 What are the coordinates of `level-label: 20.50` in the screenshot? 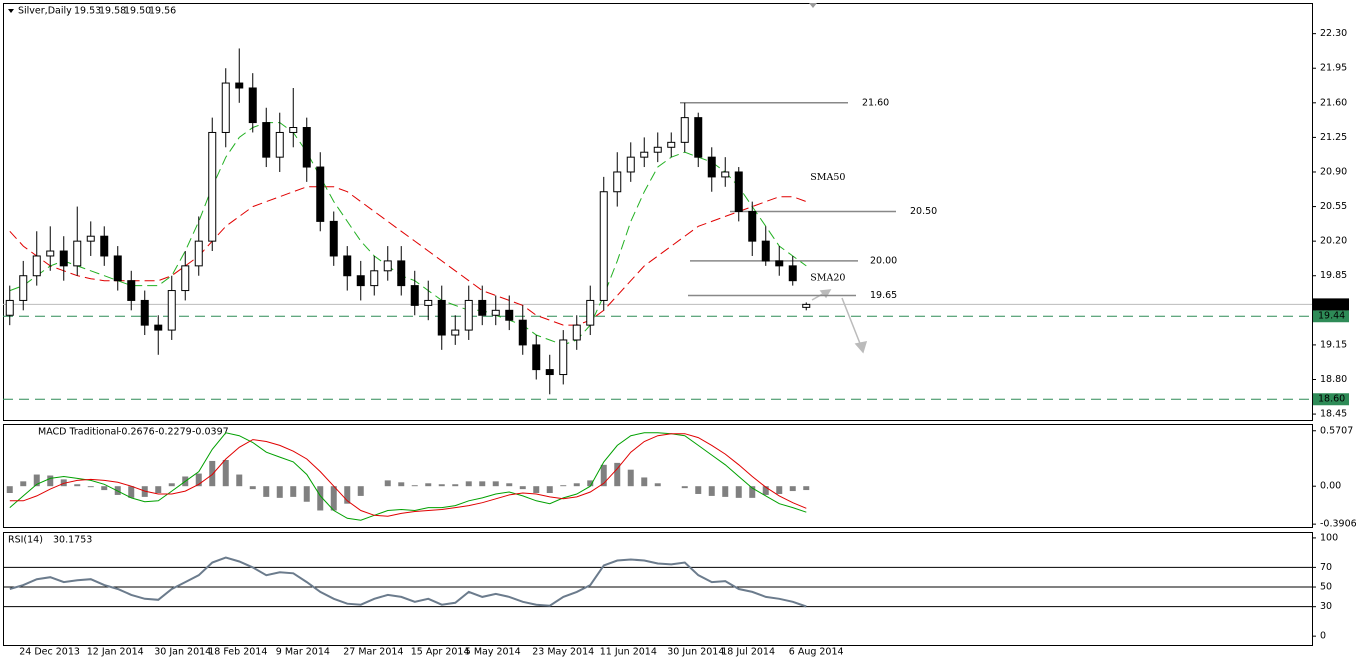 It's located at (923, 211).